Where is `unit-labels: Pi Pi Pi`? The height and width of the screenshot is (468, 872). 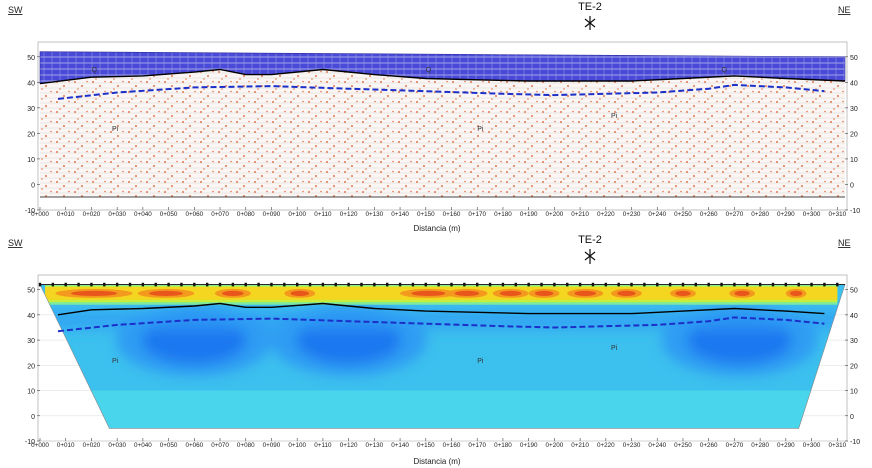 unit-labels: Pi Pi Pi is located at coordinates (365, 355).